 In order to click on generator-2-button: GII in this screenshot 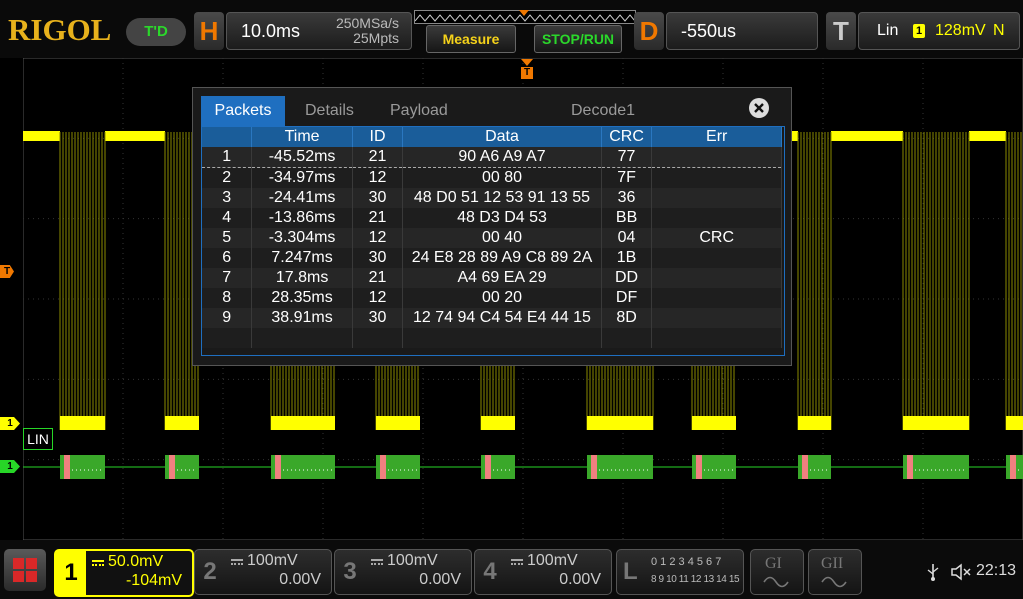, I will do `click(835, 572)`.